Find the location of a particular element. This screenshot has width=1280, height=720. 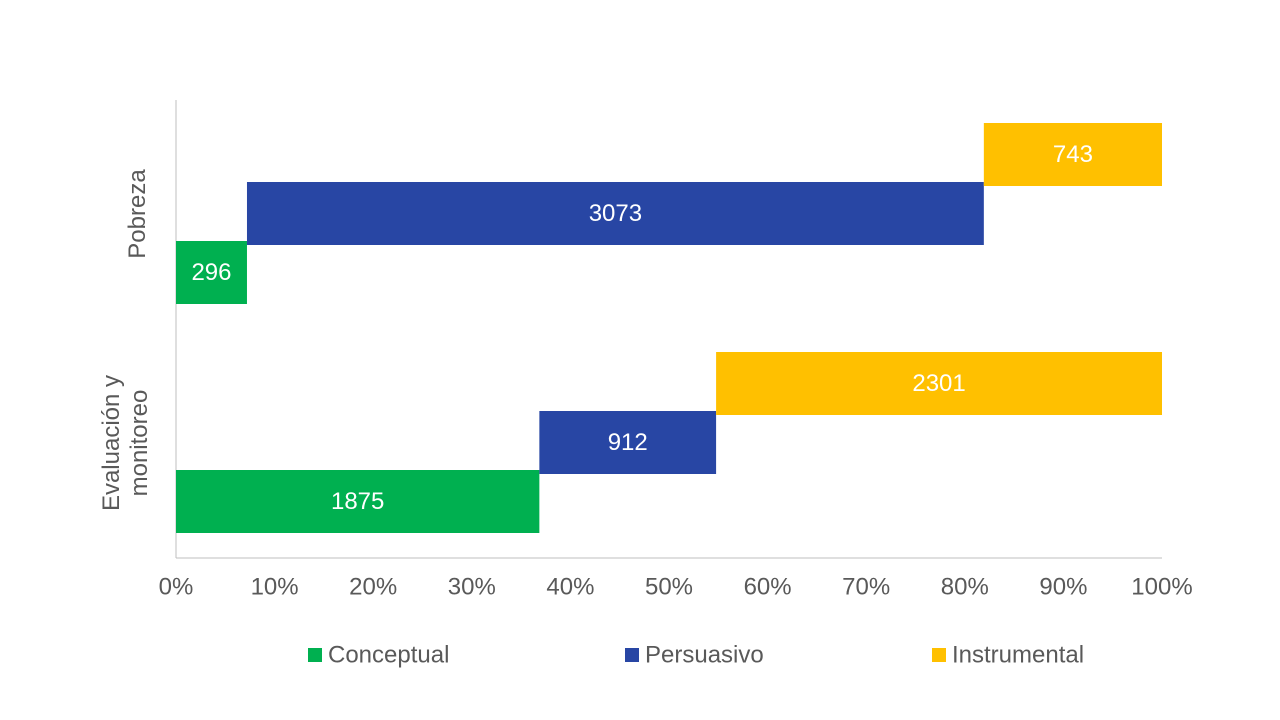

value-label: 912 is located at coordinates (628, 442).